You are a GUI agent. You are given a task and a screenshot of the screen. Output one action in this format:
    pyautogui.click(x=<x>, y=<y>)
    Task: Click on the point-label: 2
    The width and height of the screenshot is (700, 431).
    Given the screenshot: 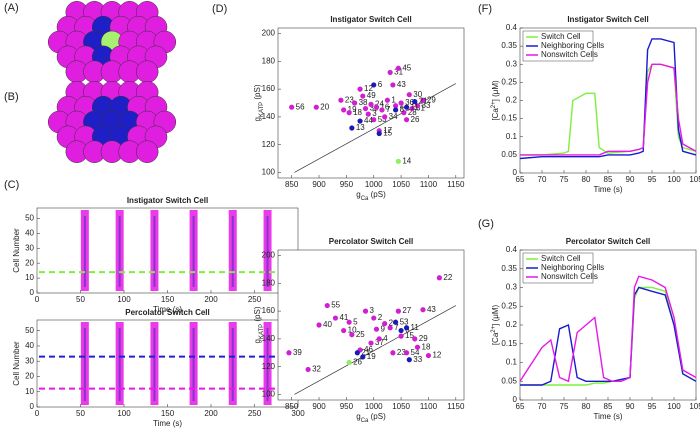 What is the action you would take?
    pyautogui.click(x=380, y=317)
    